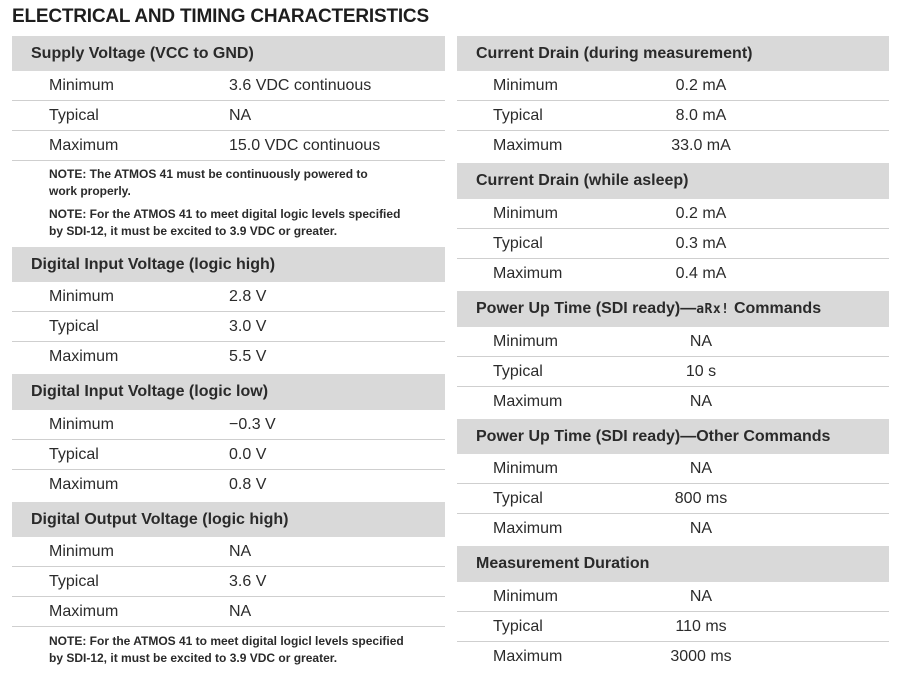  Describe the element at coordinates (228, 146) in the screenshot. I see `supply-maximum-row: Maximum 15.0 VDC continuous` at that location.